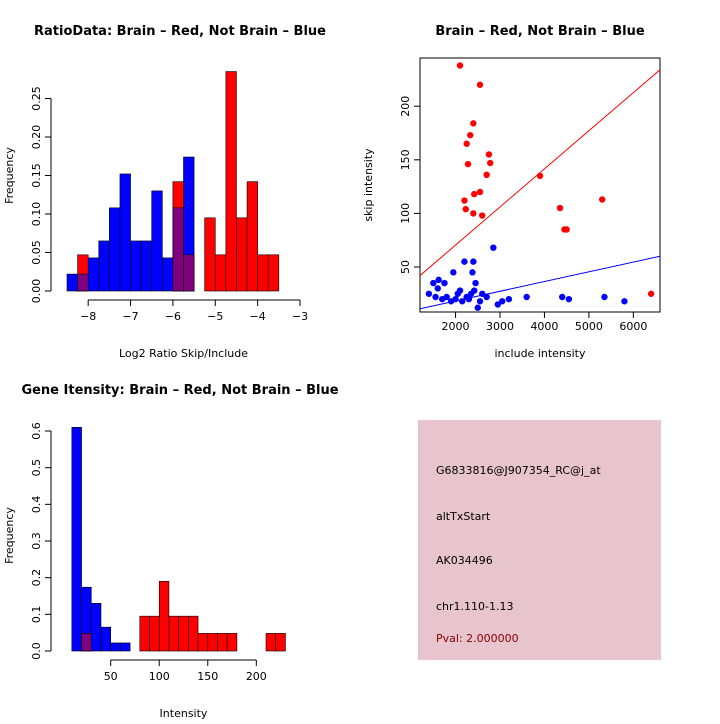 Image resolution: width=720 pixels, height=724 pixels. What do you see at coordinates (180, 31) in the screenshot?
I see `chart0-title: RatioData: Brain – Red, Not Brain – Blue` at bounding box center [180, 31].